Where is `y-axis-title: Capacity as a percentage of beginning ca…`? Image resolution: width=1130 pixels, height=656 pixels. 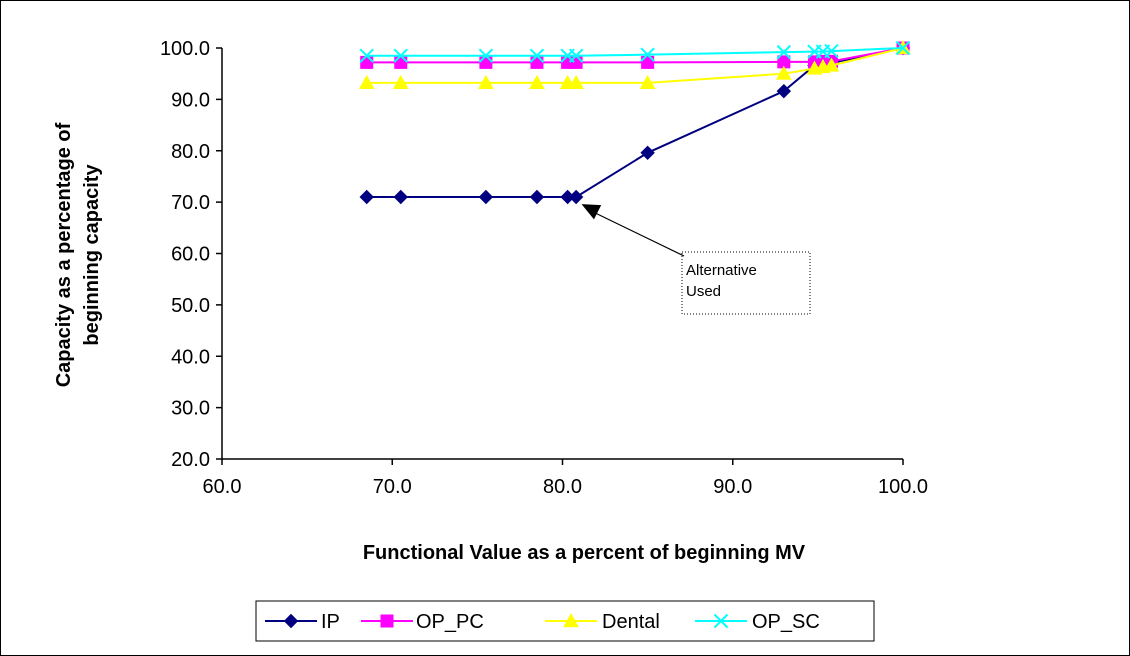
y-axis-title: Capacity as a percentage of beginning ca… is located at coordinates (78, 254).